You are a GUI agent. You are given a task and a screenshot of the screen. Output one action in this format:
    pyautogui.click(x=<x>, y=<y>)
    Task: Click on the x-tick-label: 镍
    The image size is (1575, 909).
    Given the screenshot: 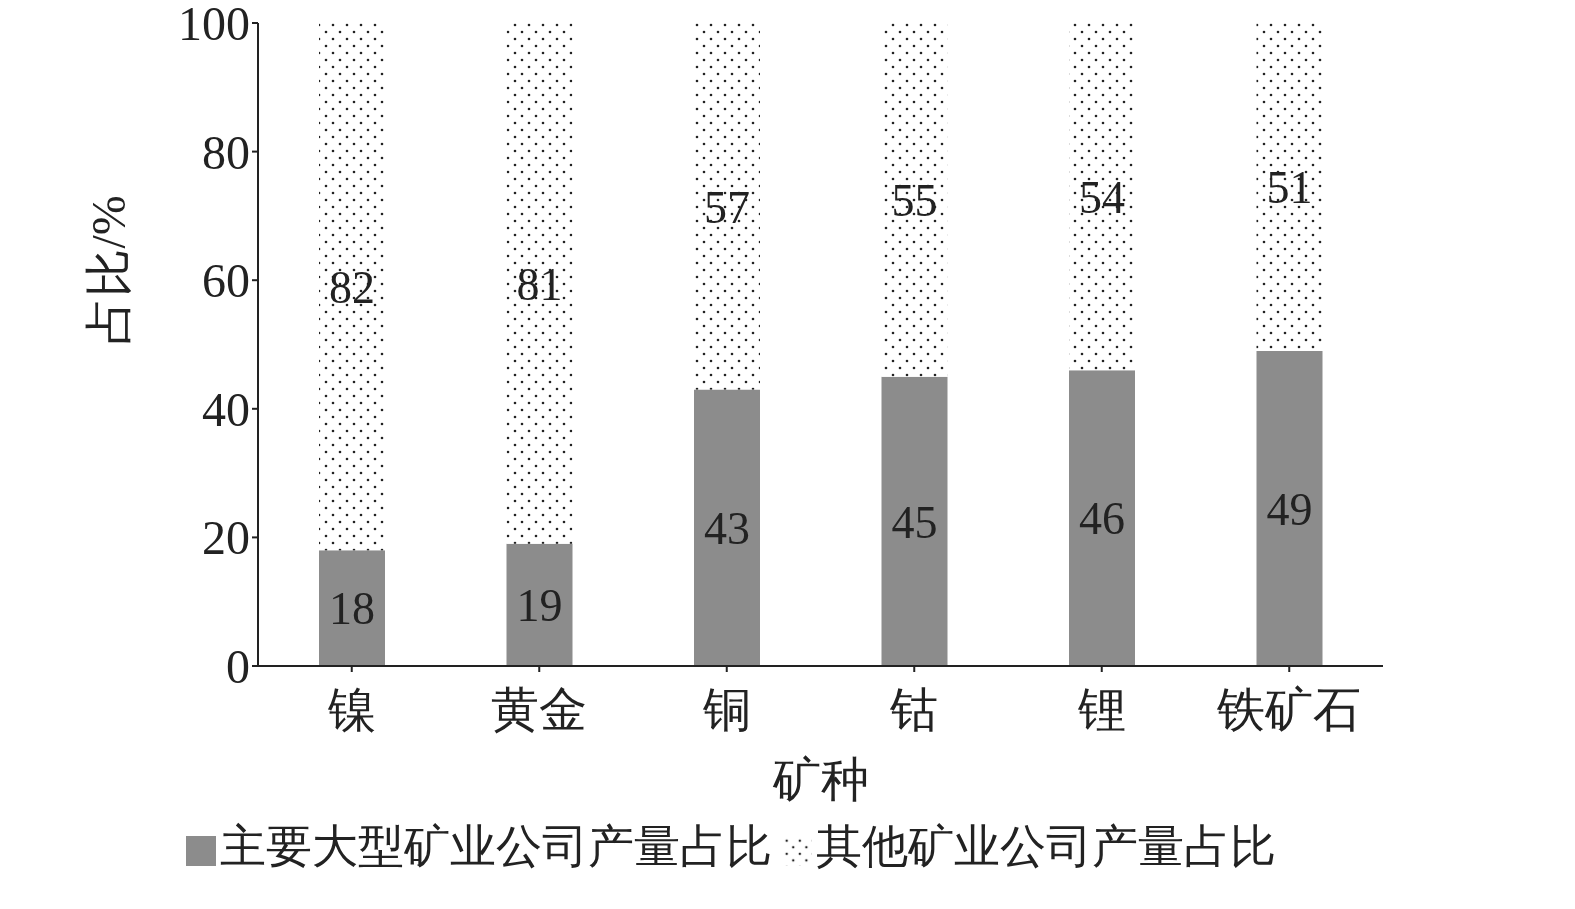 What is the action you would take?
    pyautogui.click(x=351, y=710)
    